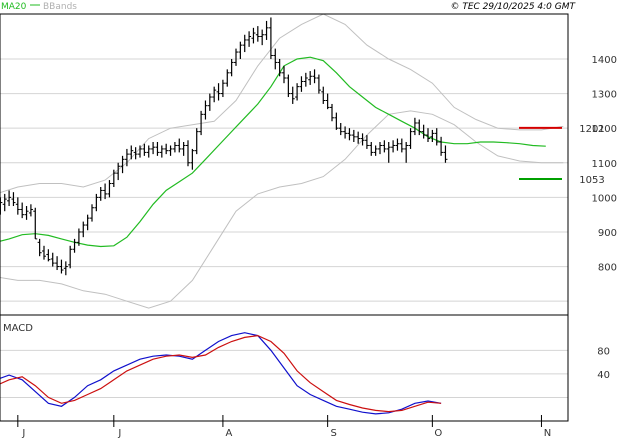 This screenshot has width=627, height=440. Describe the element at coordinates (607, 233) in the screenshot. I see `tick-label-900: 900` at that location.